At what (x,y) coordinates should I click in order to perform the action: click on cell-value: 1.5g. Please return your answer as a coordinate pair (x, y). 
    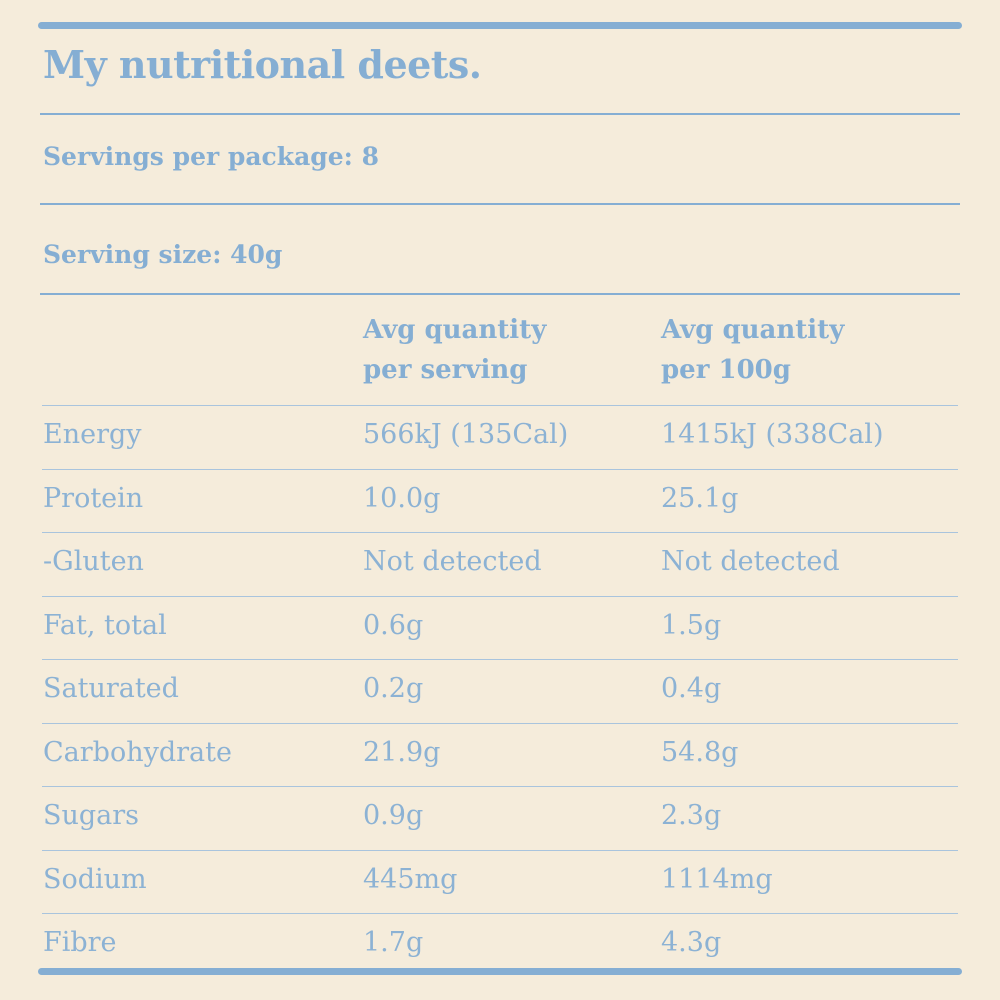
    Looking at the image, I should click on (691, 625).